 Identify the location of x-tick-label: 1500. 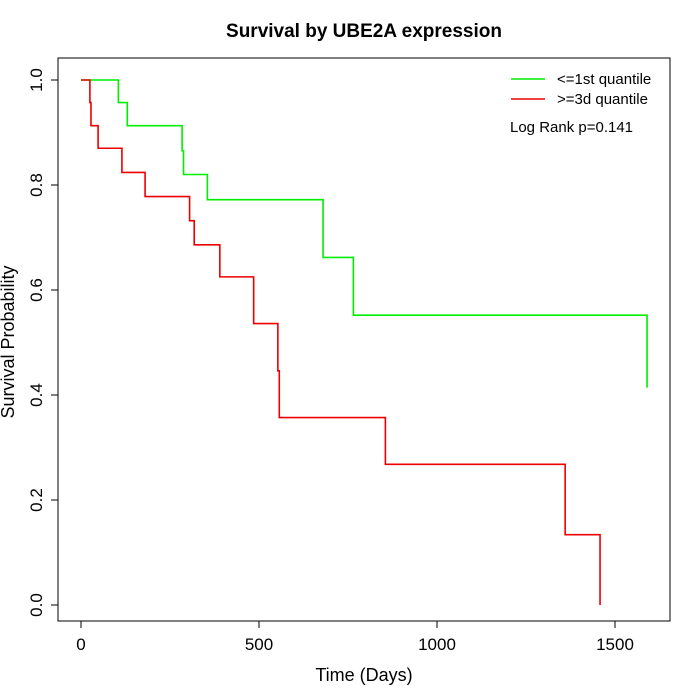
(615, 644).